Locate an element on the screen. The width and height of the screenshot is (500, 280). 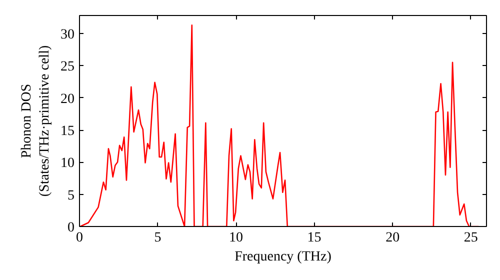
y-tick-label: 0 is located at coordinates (71, 228).